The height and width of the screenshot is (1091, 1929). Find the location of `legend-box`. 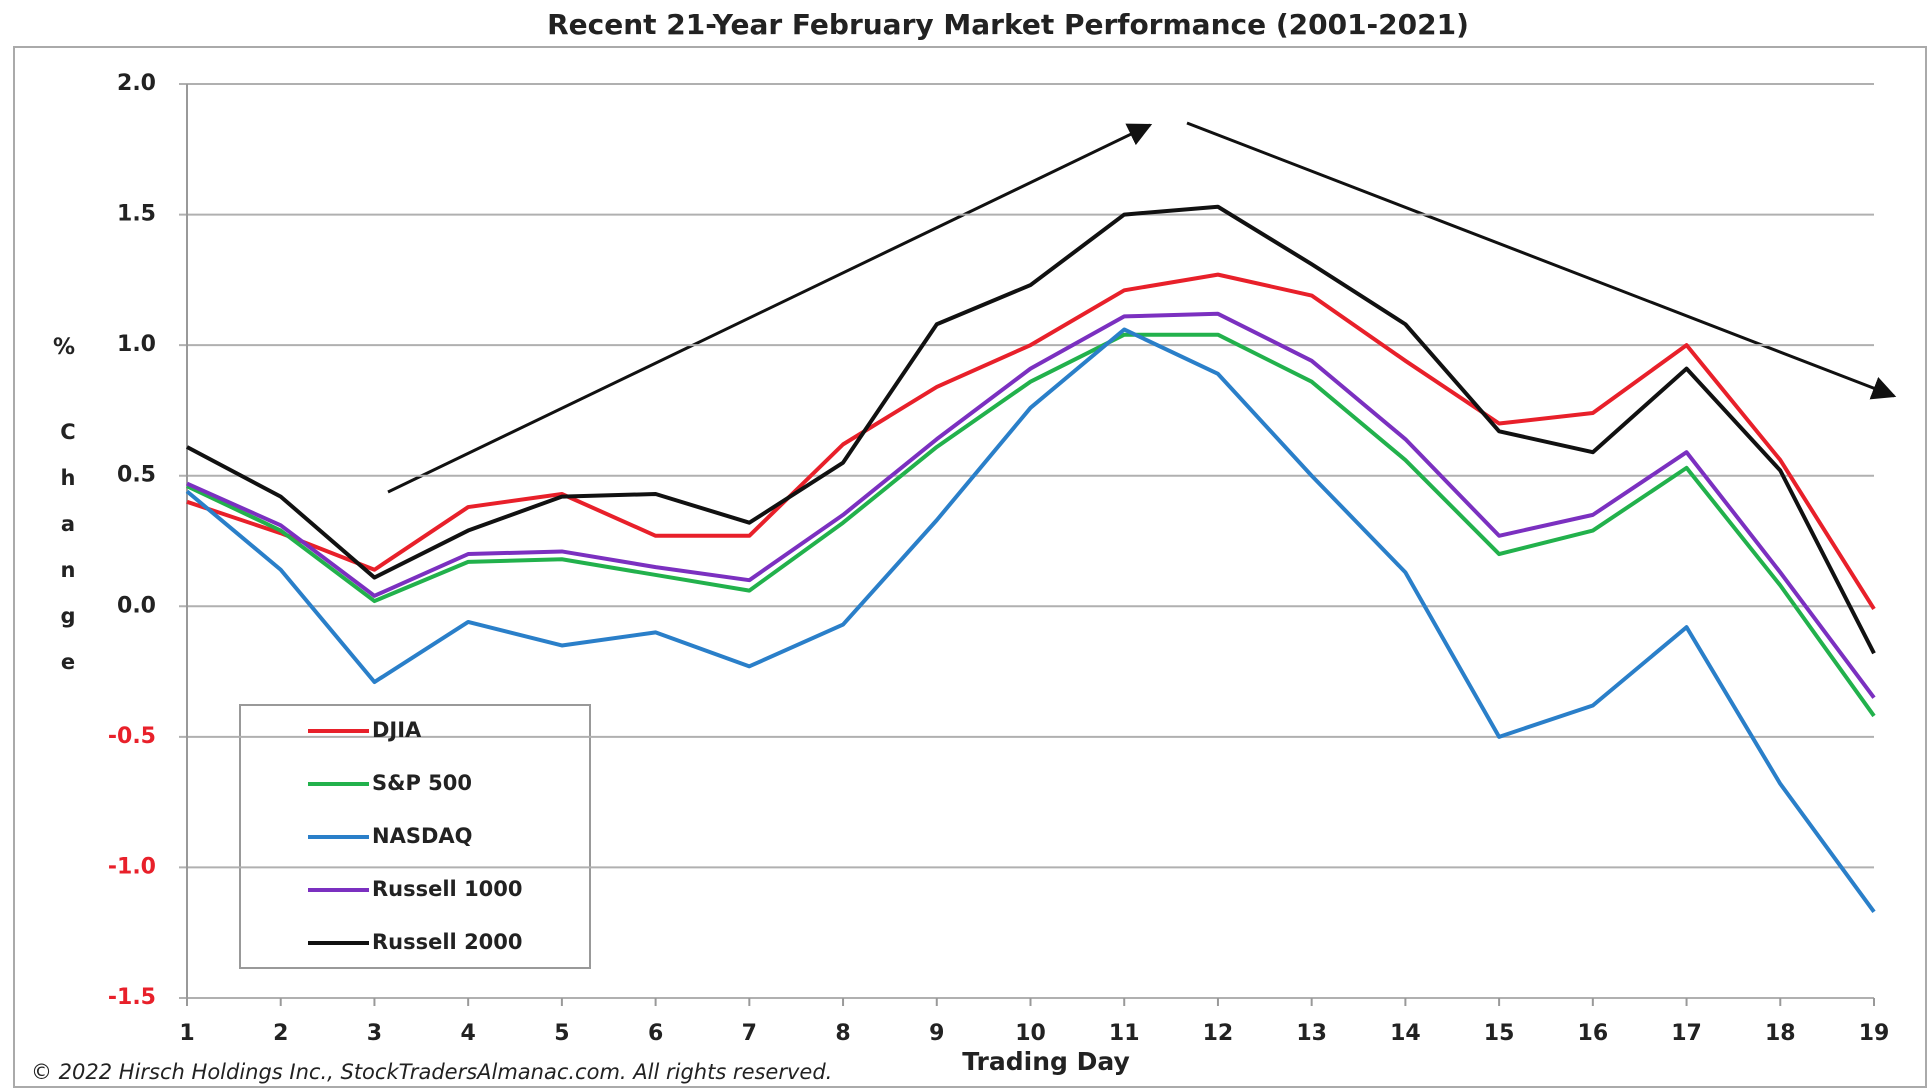

legend-box is located at coordinates (415, 836).